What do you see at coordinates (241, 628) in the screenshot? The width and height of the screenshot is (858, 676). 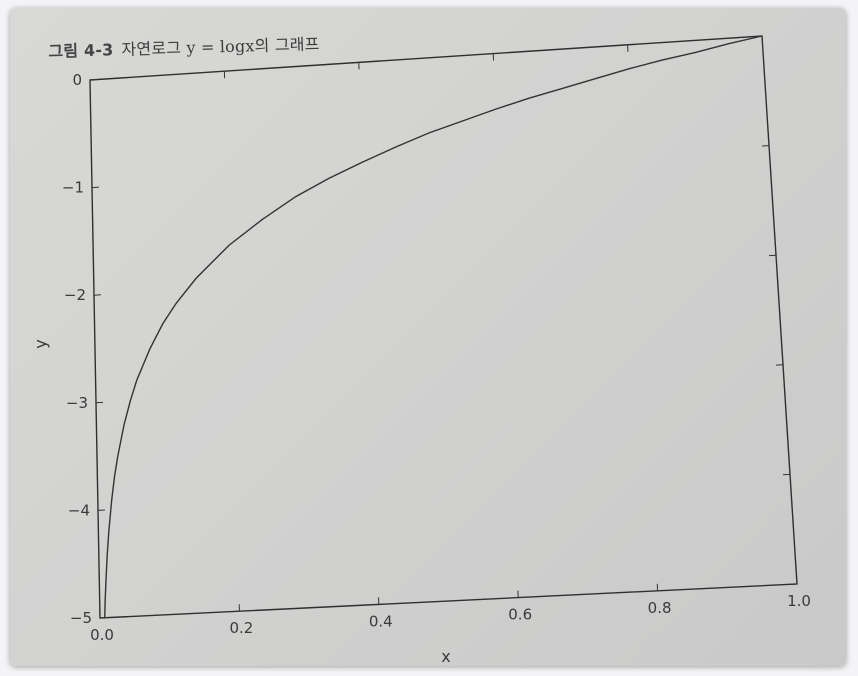 I see `x-tick-label: 0.2` at bounding box center [241, 628].